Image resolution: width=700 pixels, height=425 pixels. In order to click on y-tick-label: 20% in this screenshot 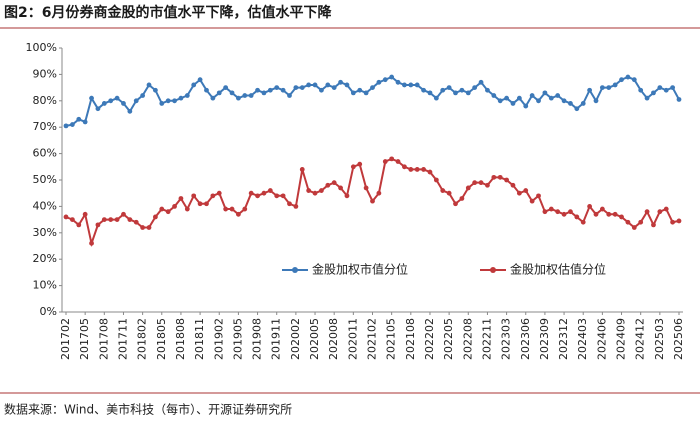, I will do `click(45, 258)`.